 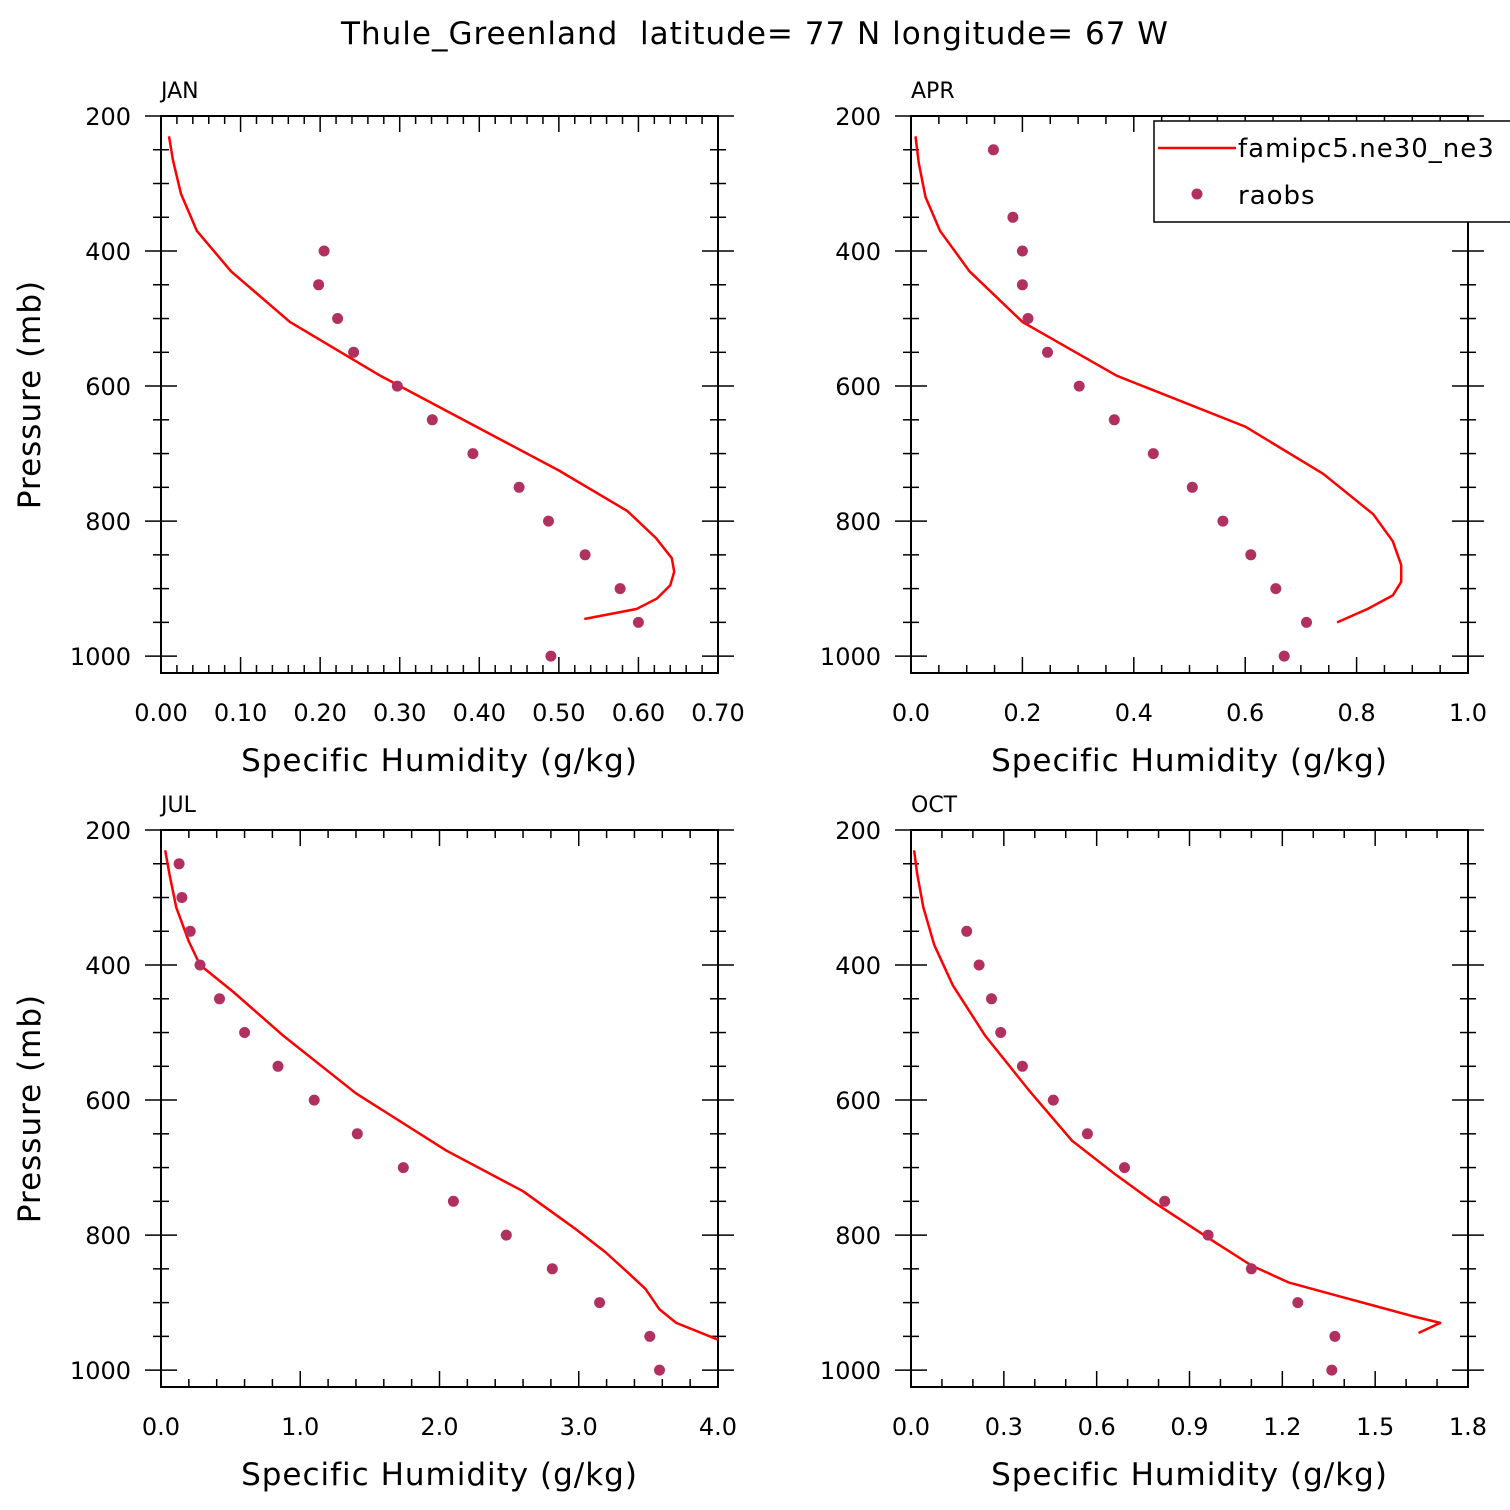 I want to click on panel-label: JUL, so click(x=178, y=805).